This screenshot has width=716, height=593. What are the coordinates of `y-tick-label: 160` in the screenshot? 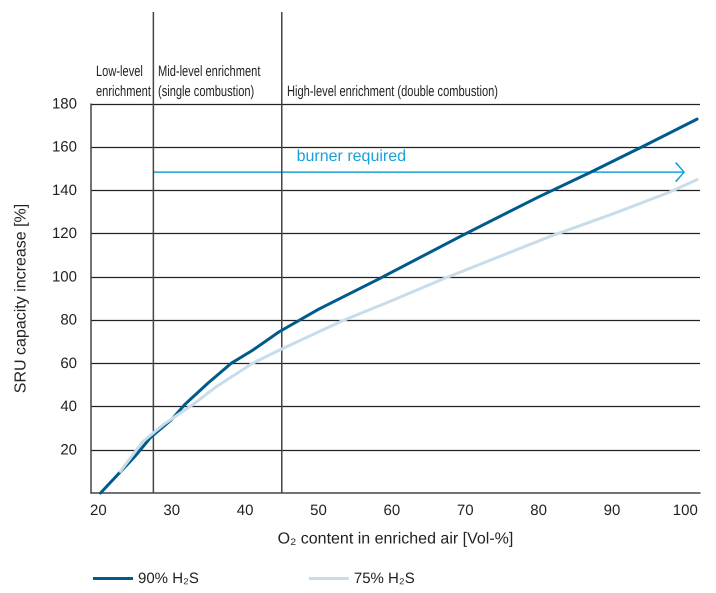 It's located at (64, 147).